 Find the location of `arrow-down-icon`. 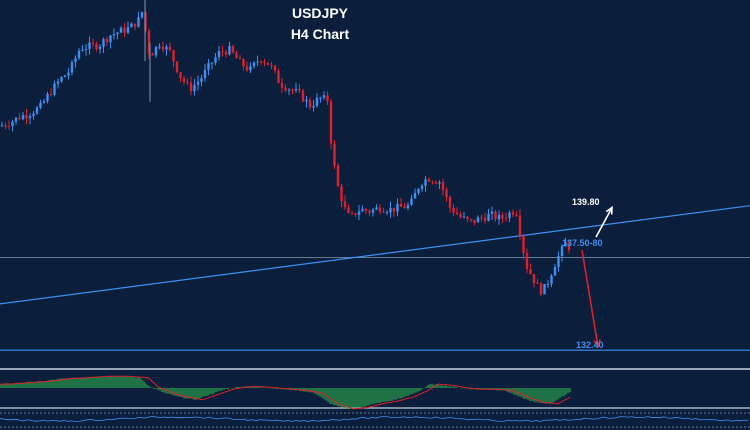

arrow-down-icon is located at coordinates (597, 344).